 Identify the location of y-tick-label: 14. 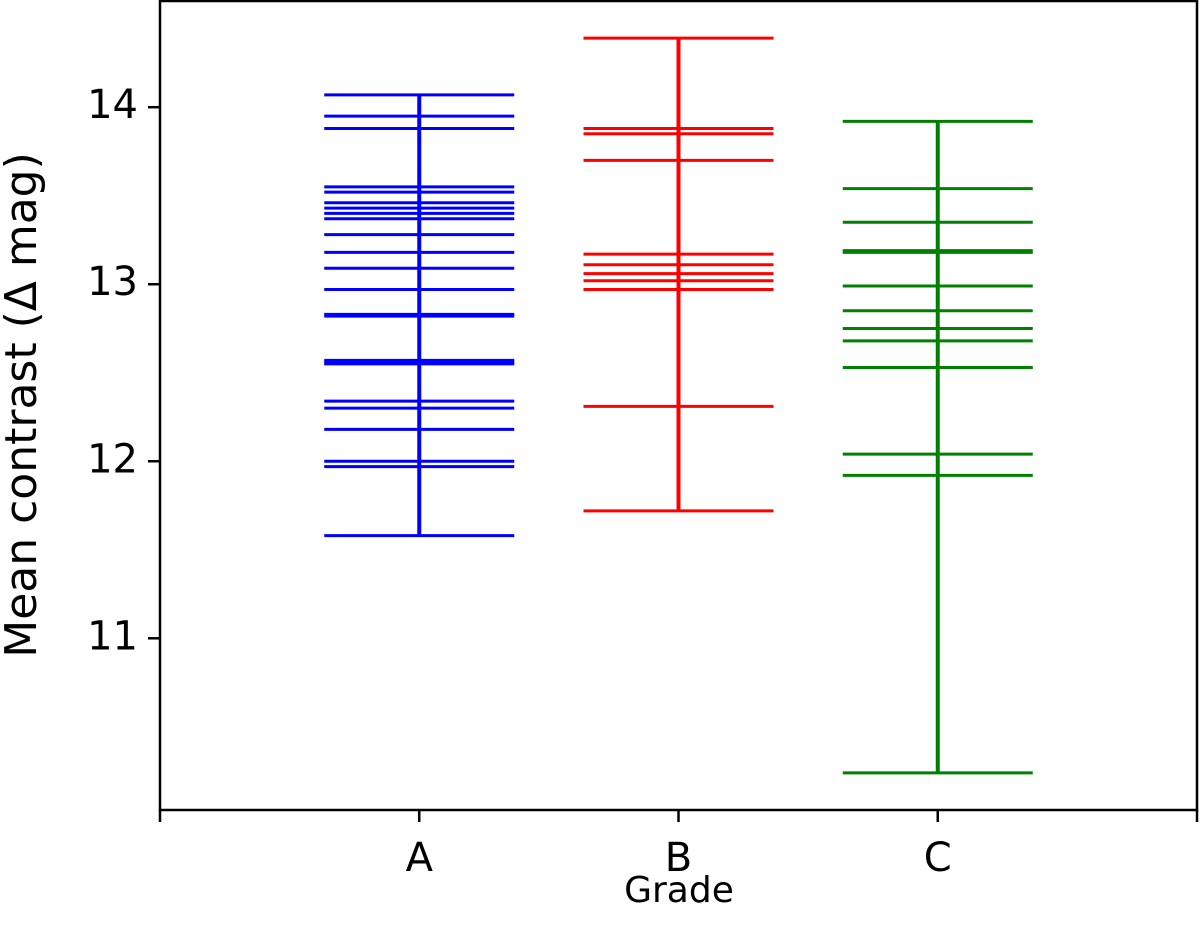
(112, 105).